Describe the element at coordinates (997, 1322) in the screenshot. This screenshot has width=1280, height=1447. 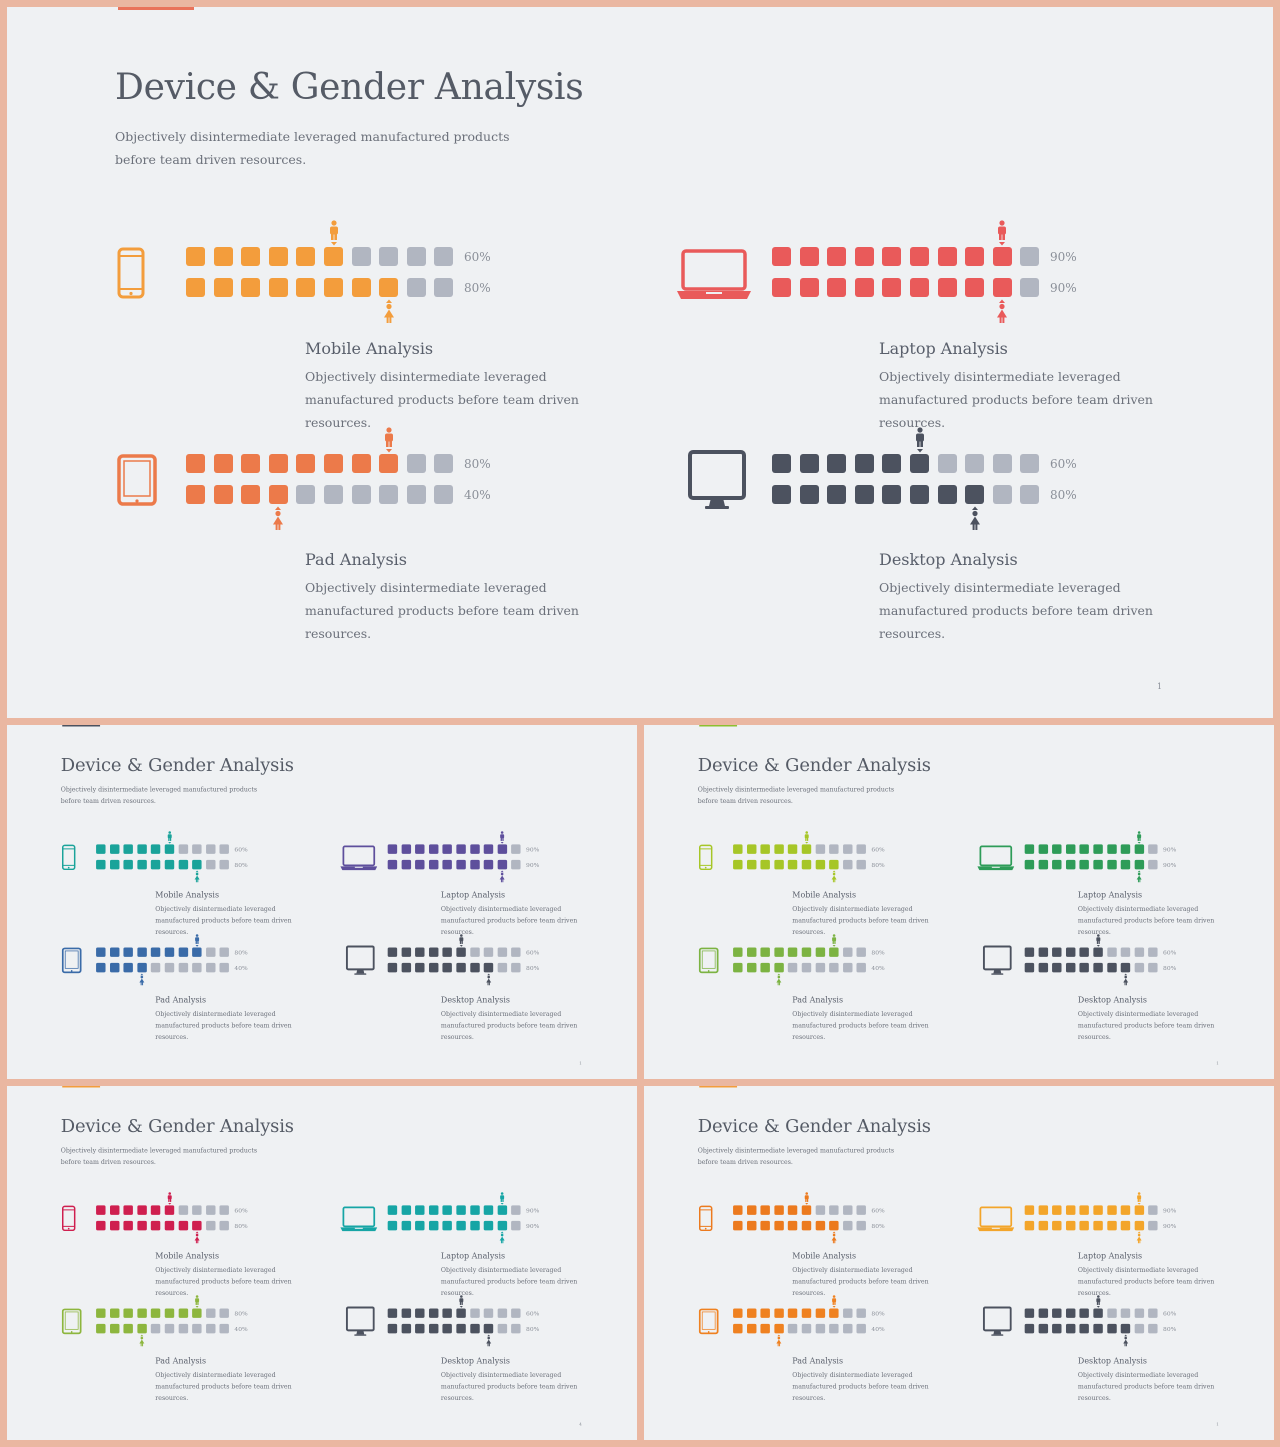
I see `desktop-monitor-icon` at that location.